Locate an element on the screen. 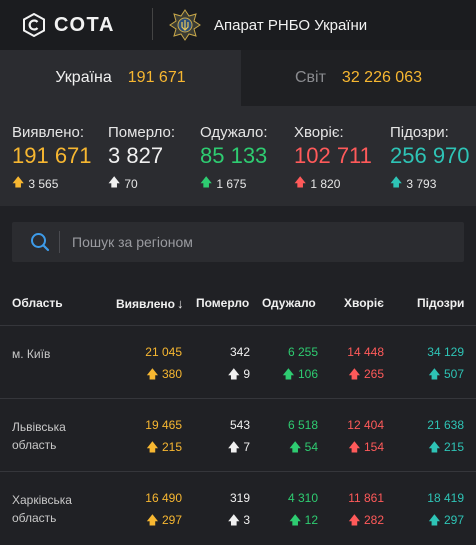 Image resolution: width=476 pixels, height=545 pixels. value: 34 129 is located at coordinates (445, 352).